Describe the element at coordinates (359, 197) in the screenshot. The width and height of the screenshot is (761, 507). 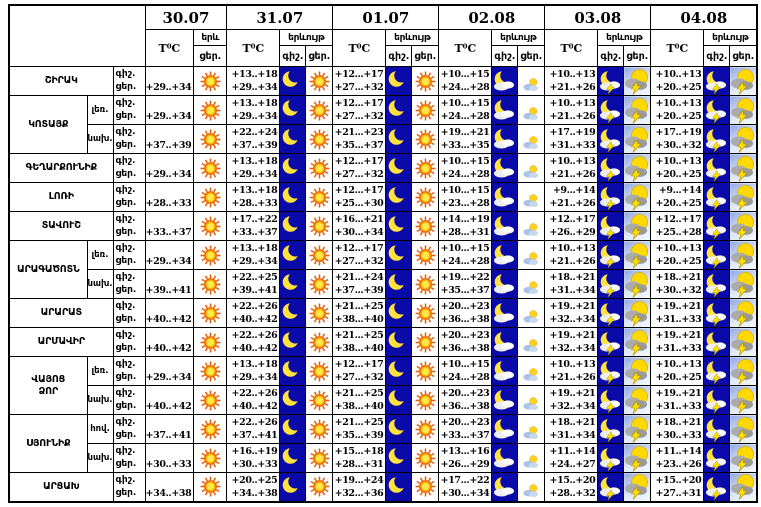
I see `temperature-cell: +12...+17 +25...+30` at that location.